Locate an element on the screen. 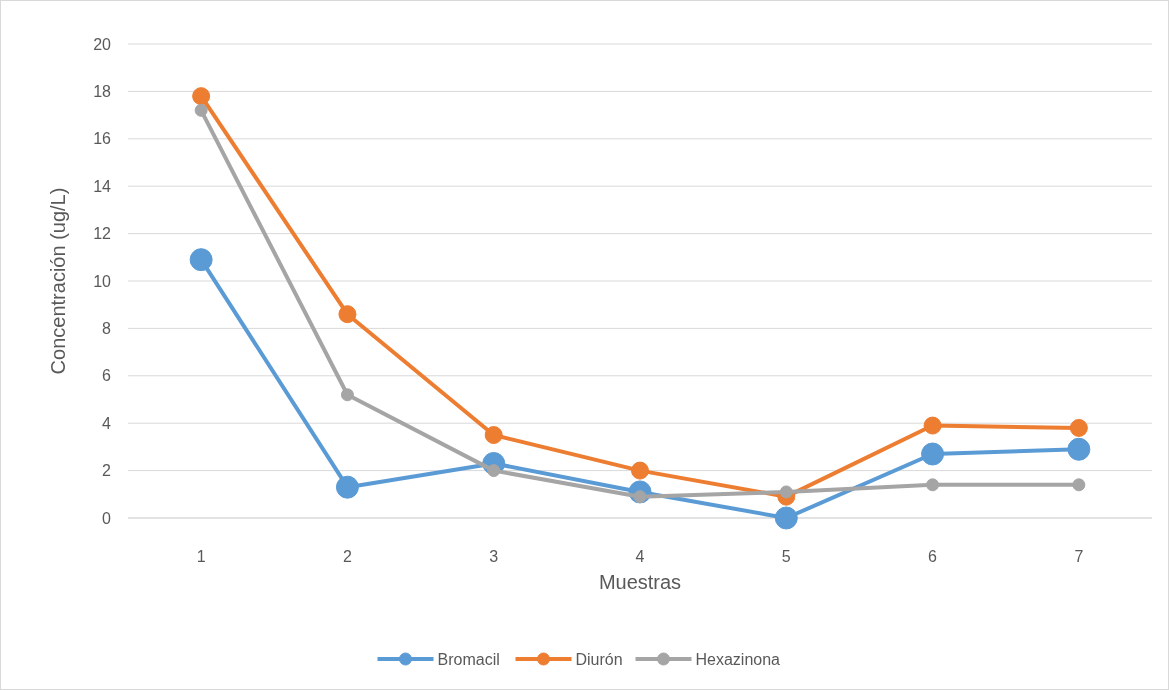 This screenshot has height=690, width=1169. y-tick-label: 4 is located at coordinates (107, 423).